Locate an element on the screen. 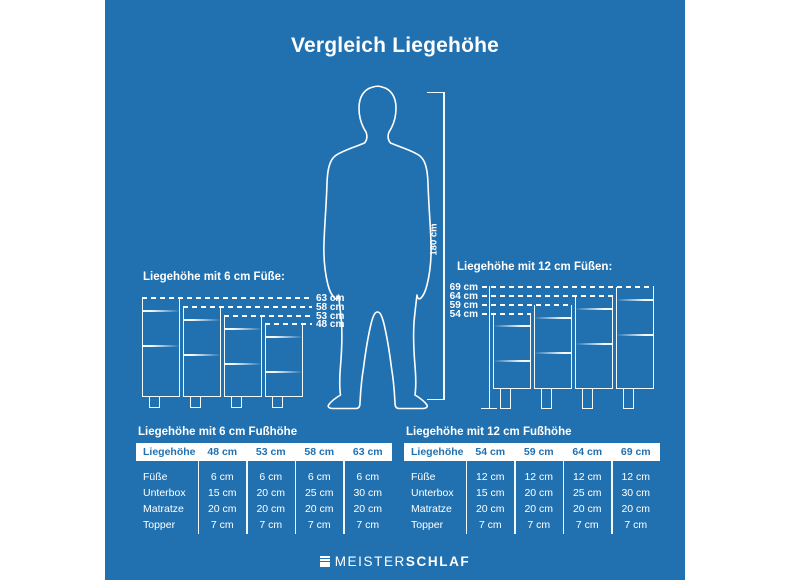  table-12cm-header: Liegehöhe 54 cm 59 cm 64 cm 69 cm is located at coordinates (532, 452).